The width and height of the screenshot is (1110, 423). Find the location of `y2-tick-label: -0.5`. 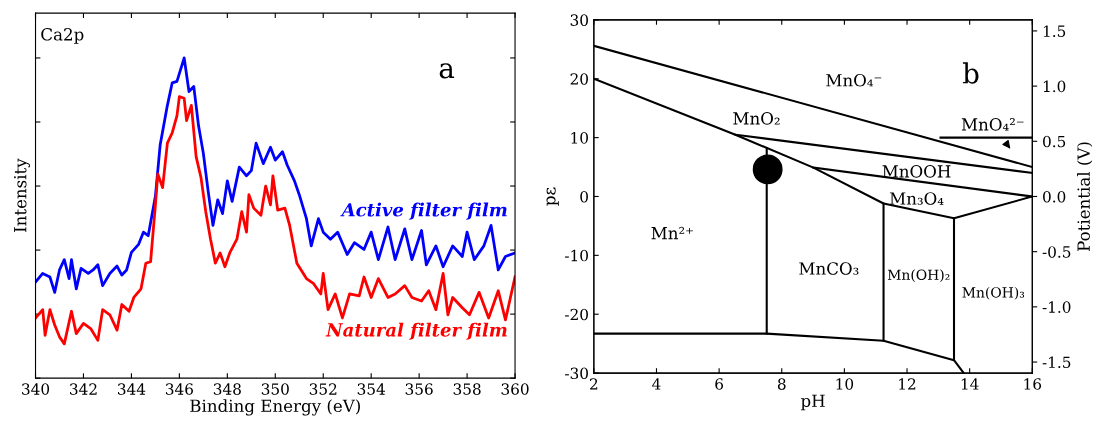

y2-tick-label: -0.5 is located at coordinates (1056, 252).